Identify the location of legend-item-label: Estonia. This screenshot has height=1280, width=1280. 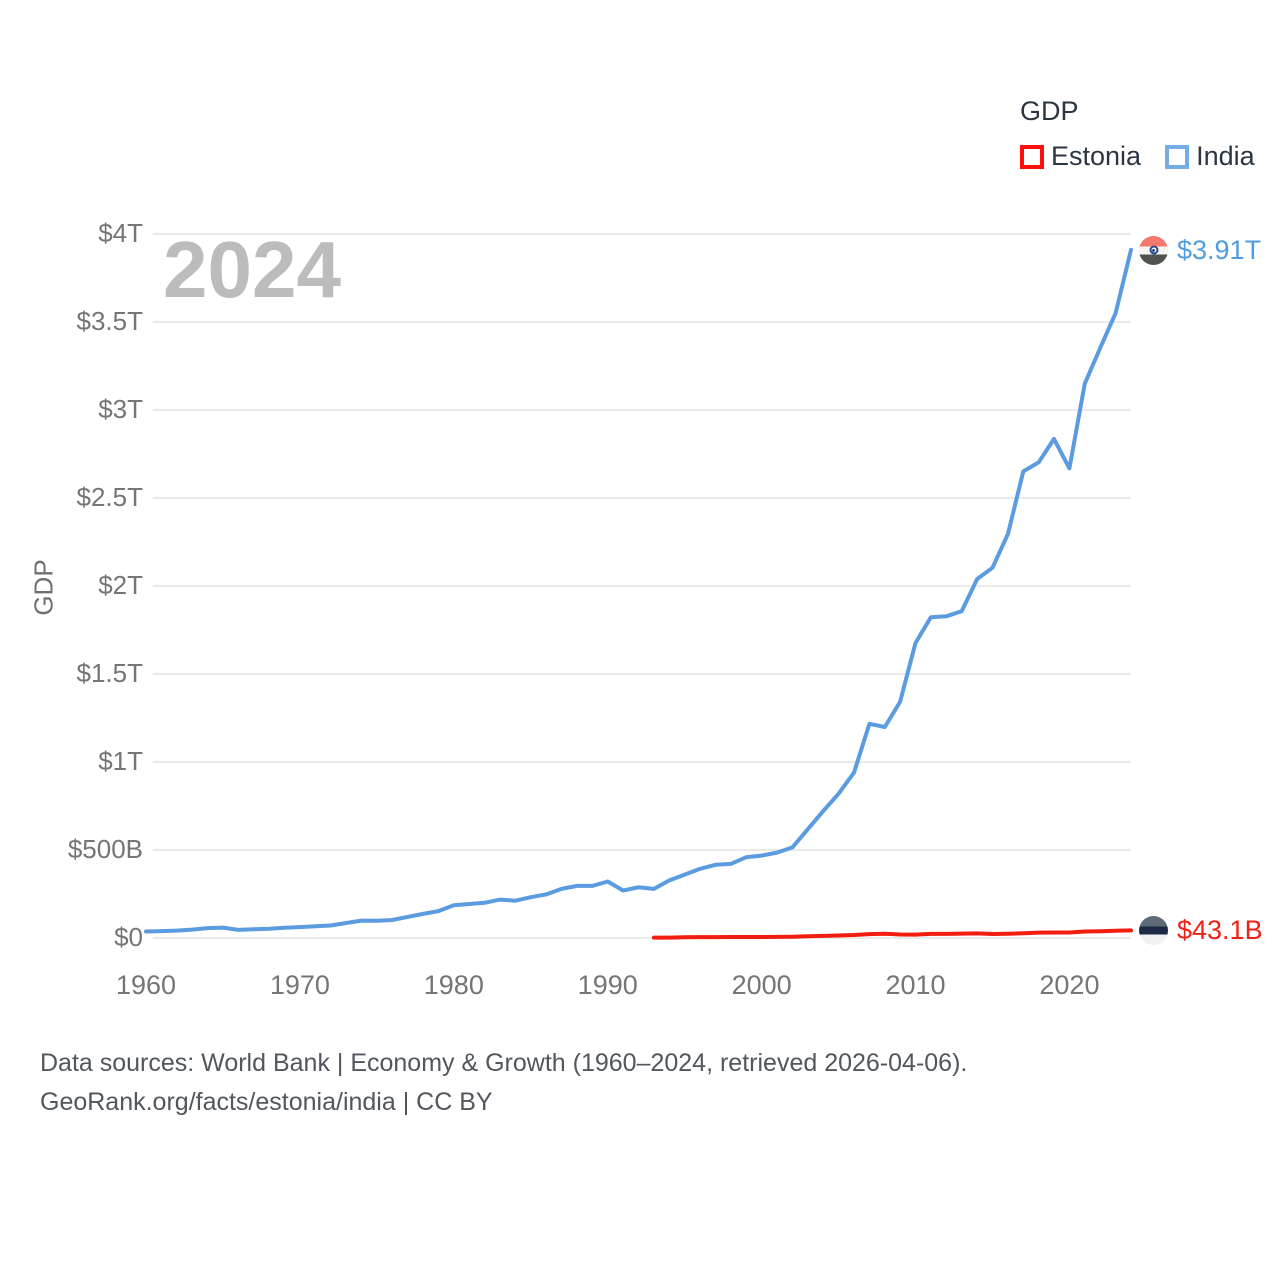
(1096, 156).